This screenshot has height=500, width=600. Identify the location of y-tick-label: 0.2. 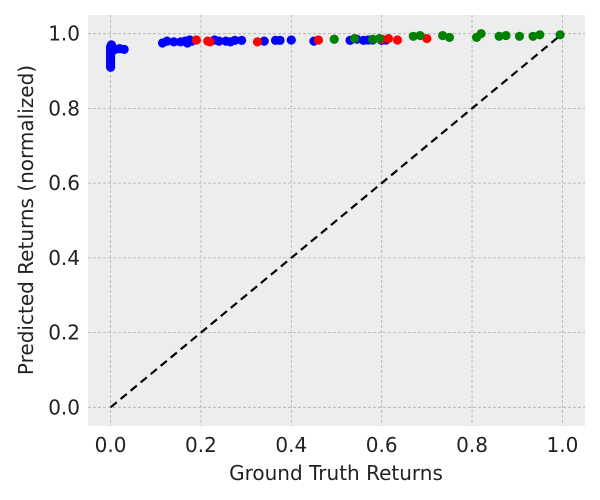
(64, 333).